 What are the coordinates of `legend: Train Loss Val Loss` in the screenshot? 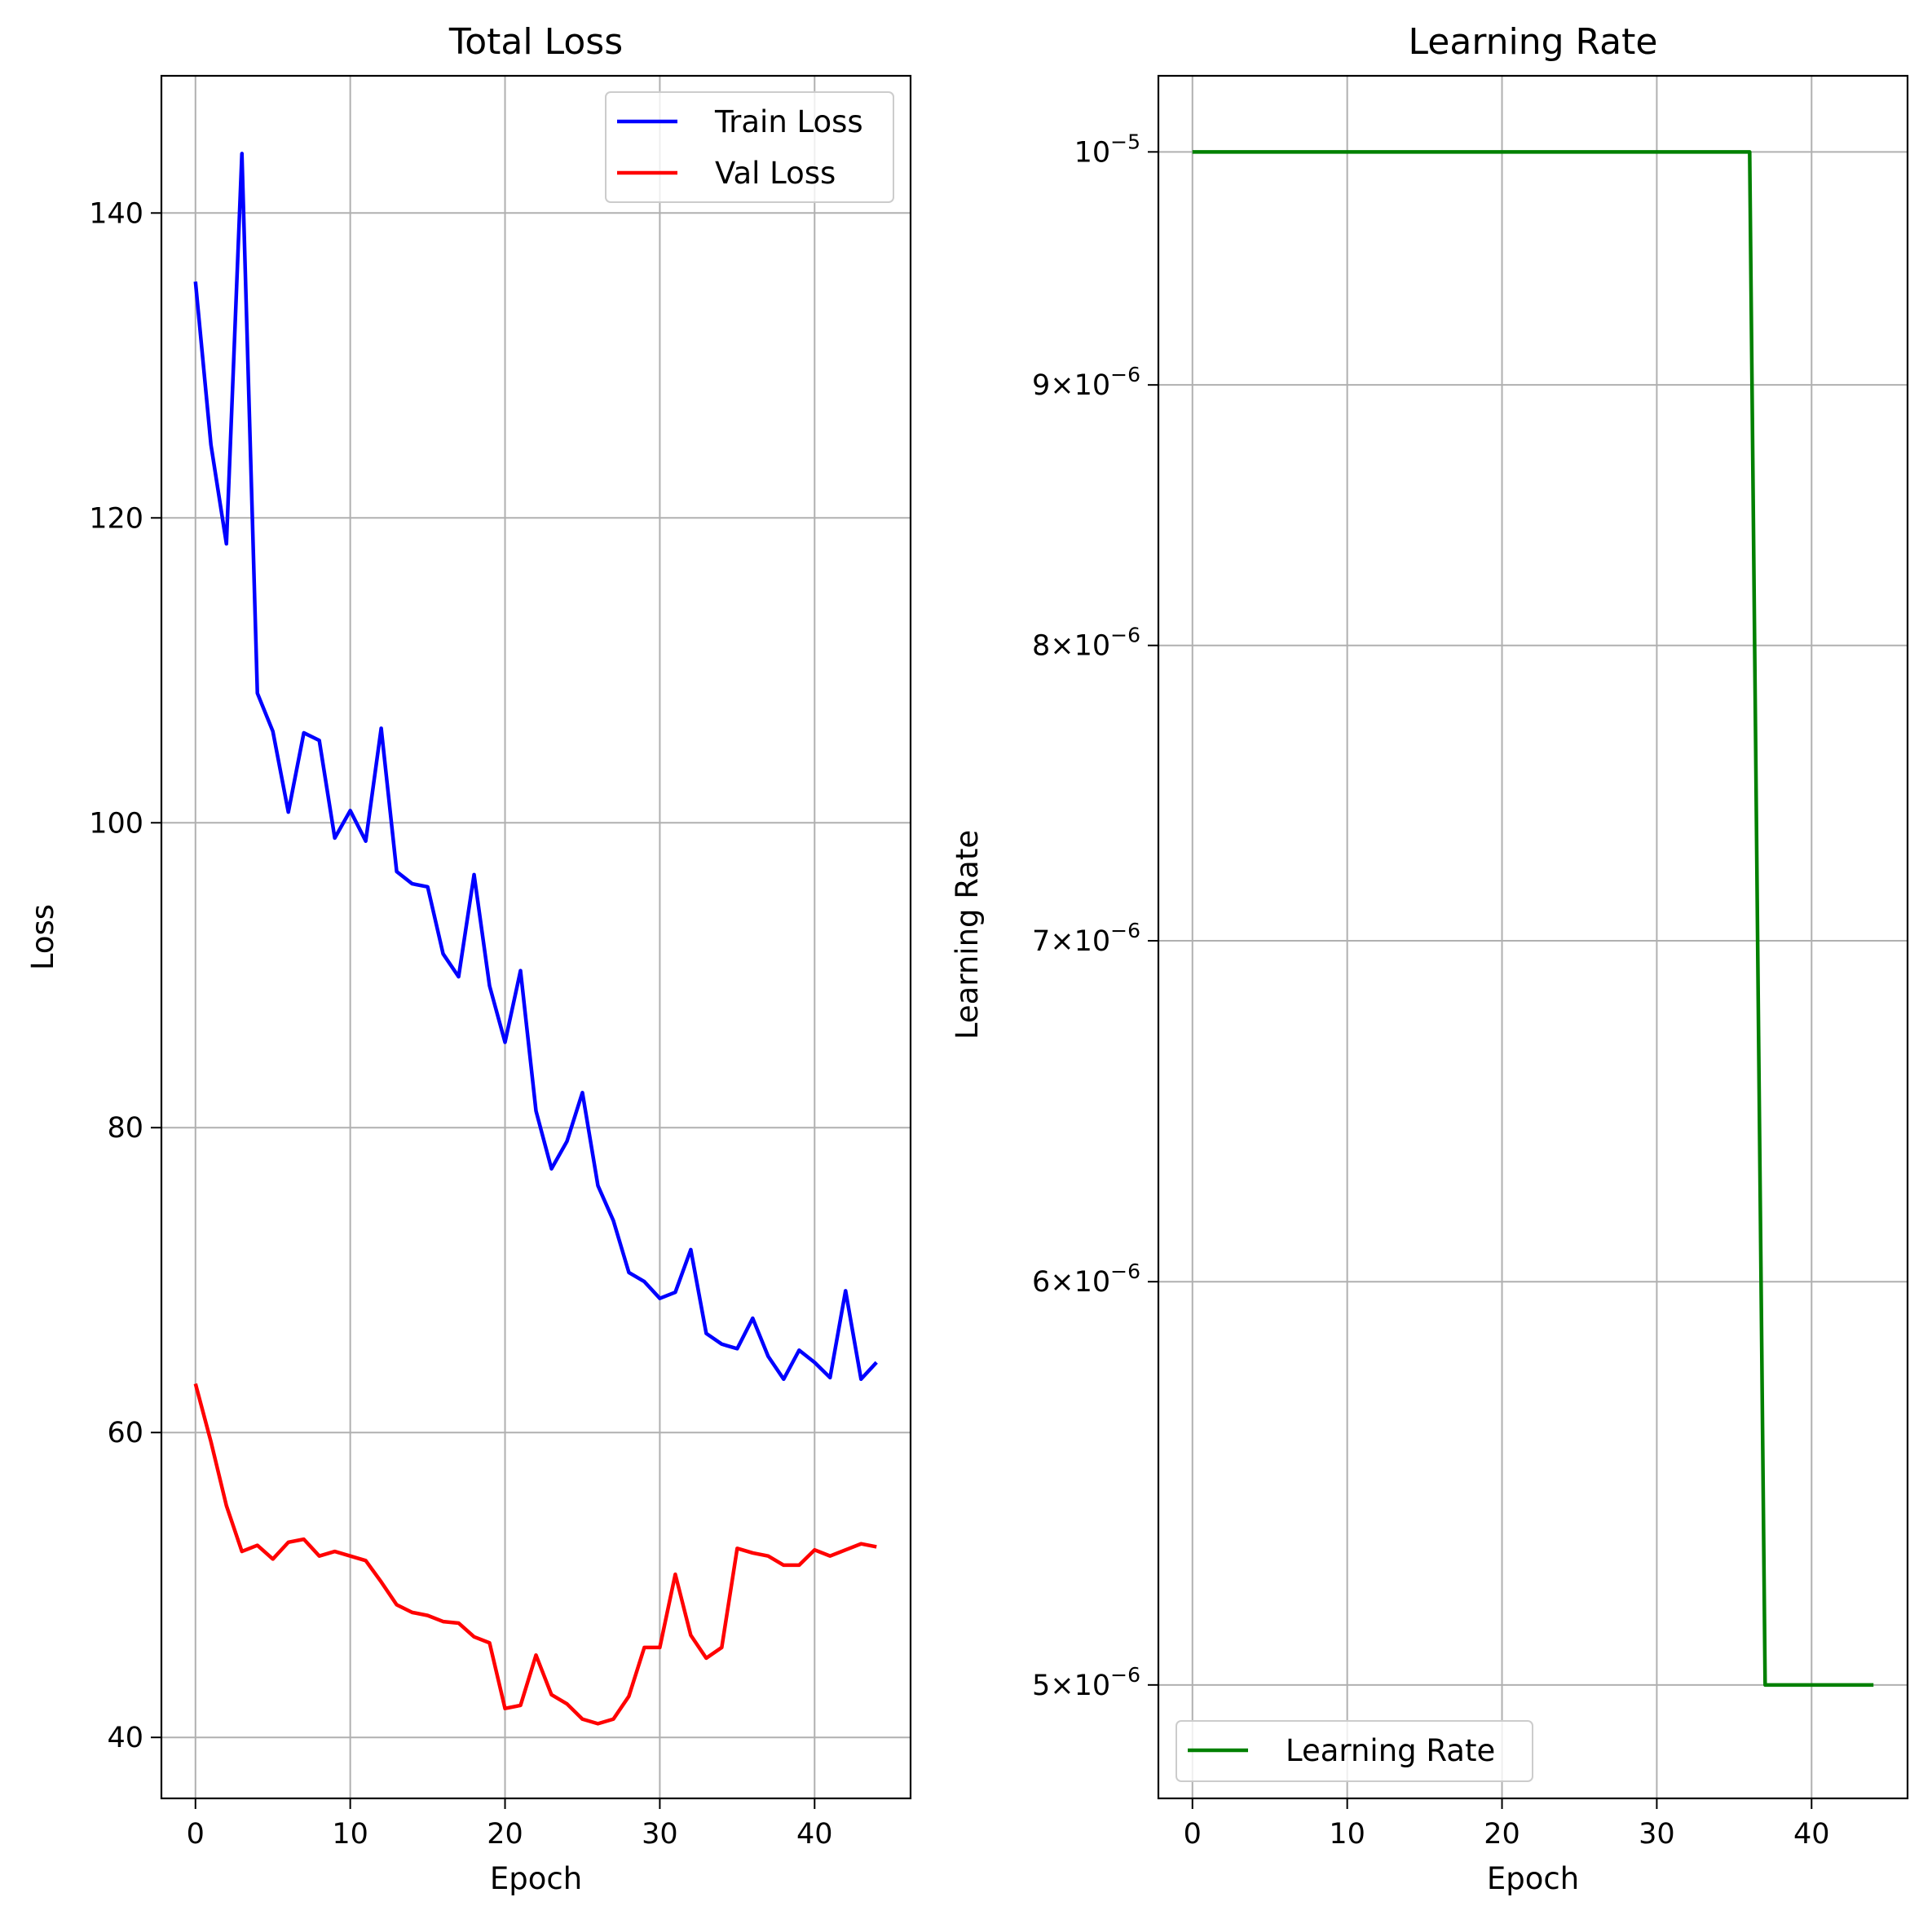 It's located at (749, 147).